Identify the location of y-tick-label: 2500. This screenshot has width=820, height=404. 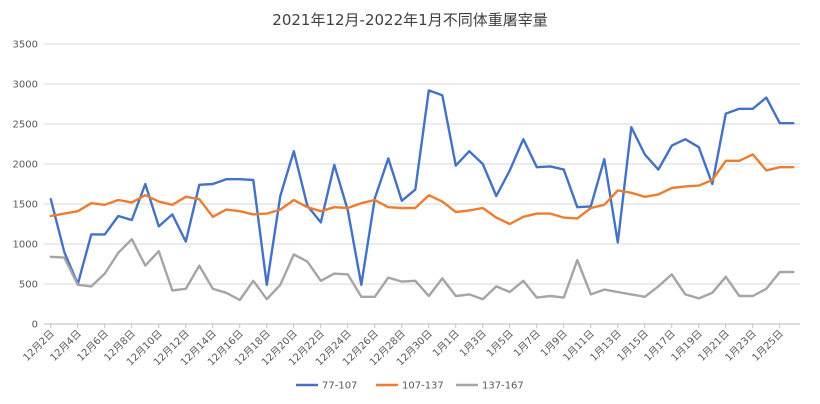
(25, 125).